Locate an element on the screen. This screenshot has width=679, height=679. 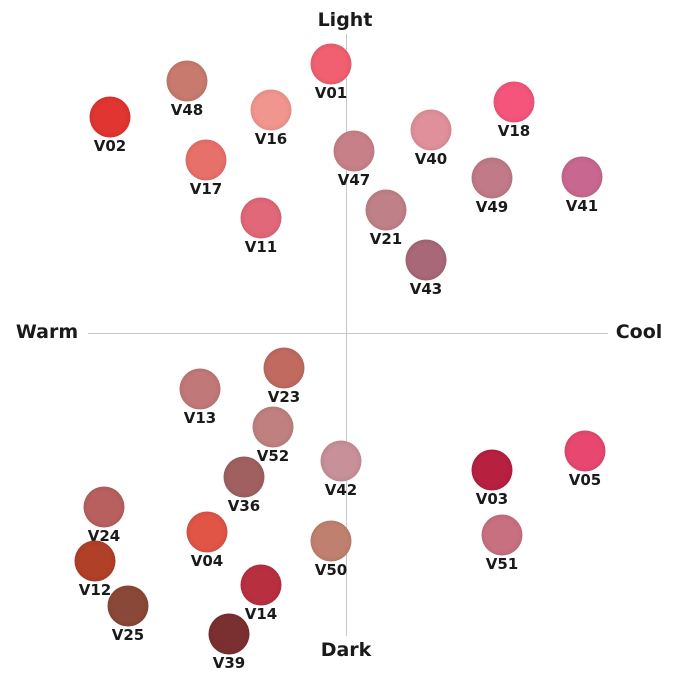
swatch-v40 is located at coordinates (431, 130).